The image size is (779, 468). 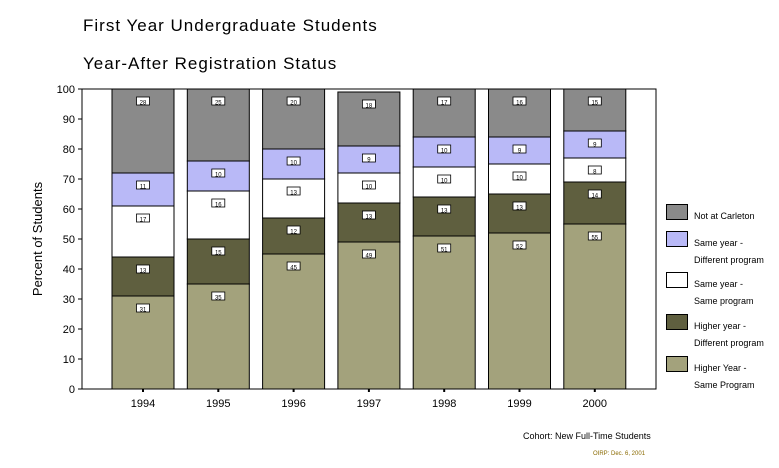 I want to click on x-tick-label: 1997, so click(x=369, y=404).